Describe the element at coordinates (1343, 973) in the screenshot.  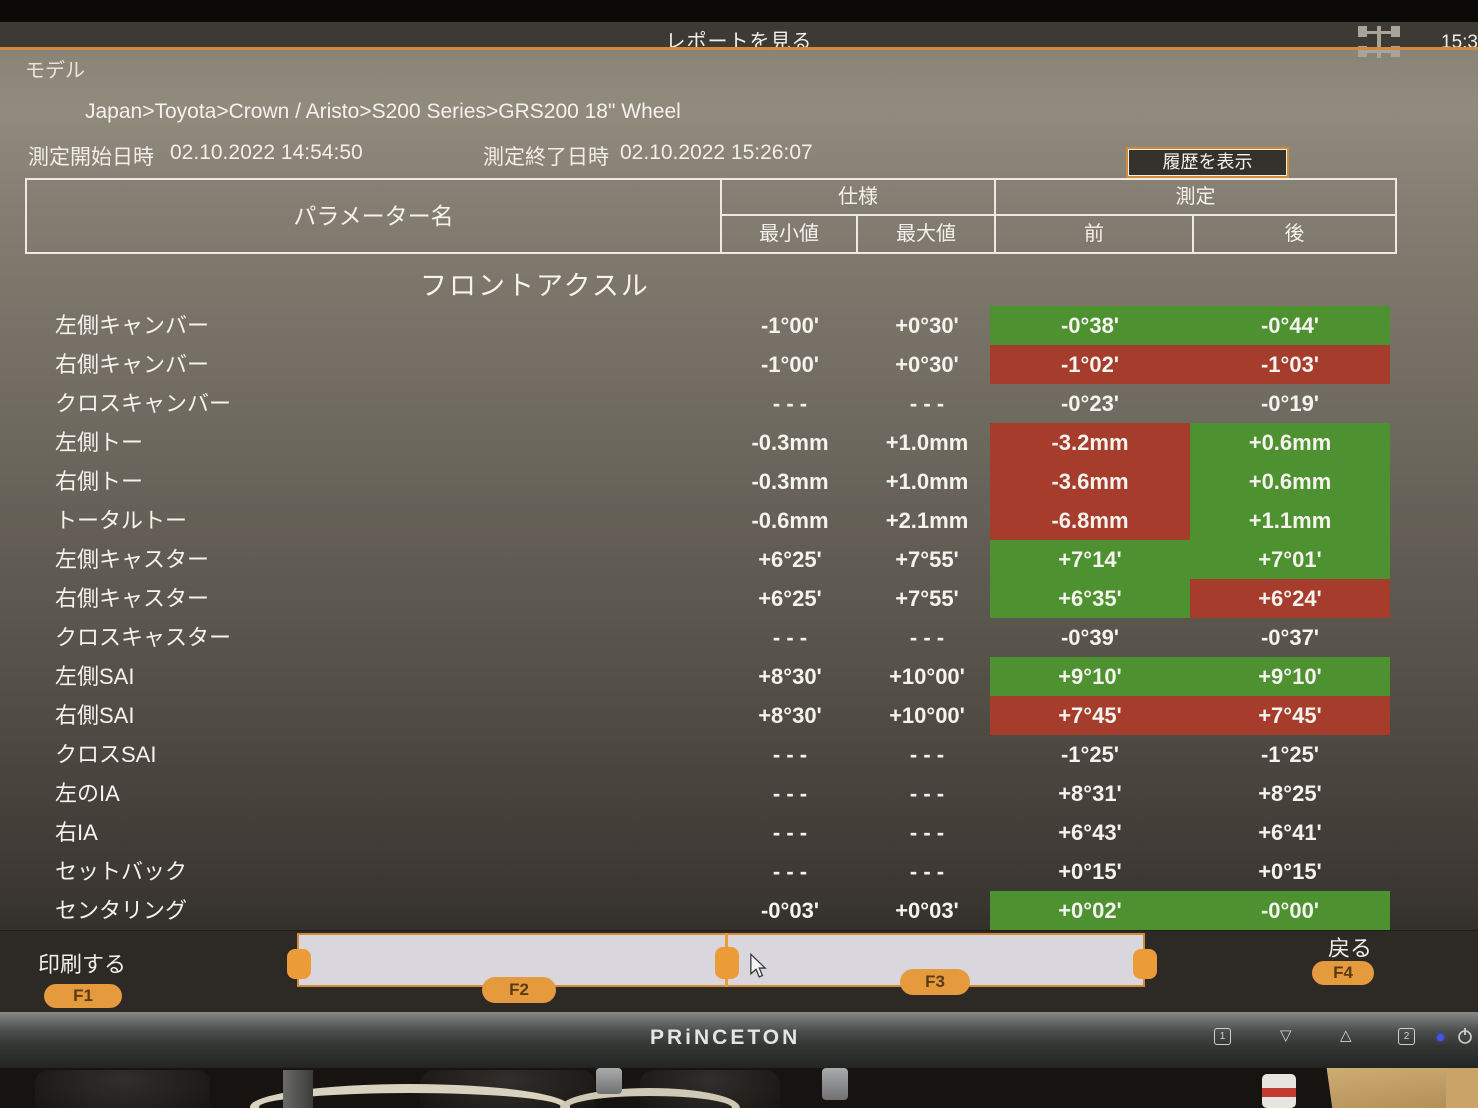
I see `f4-button: F4` at that location.